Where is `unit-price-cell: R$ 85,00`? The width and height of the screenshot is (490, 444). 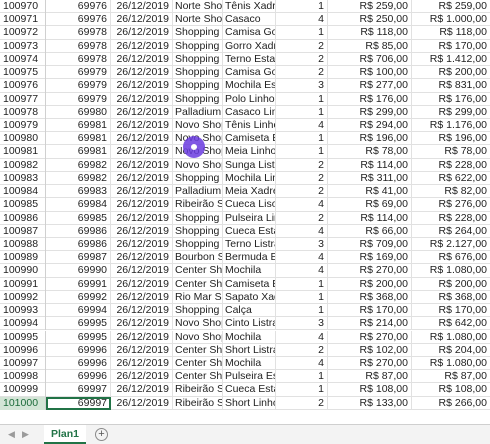
unit-price-cell: R$ 85,00 is located at coordinates (370, 46).